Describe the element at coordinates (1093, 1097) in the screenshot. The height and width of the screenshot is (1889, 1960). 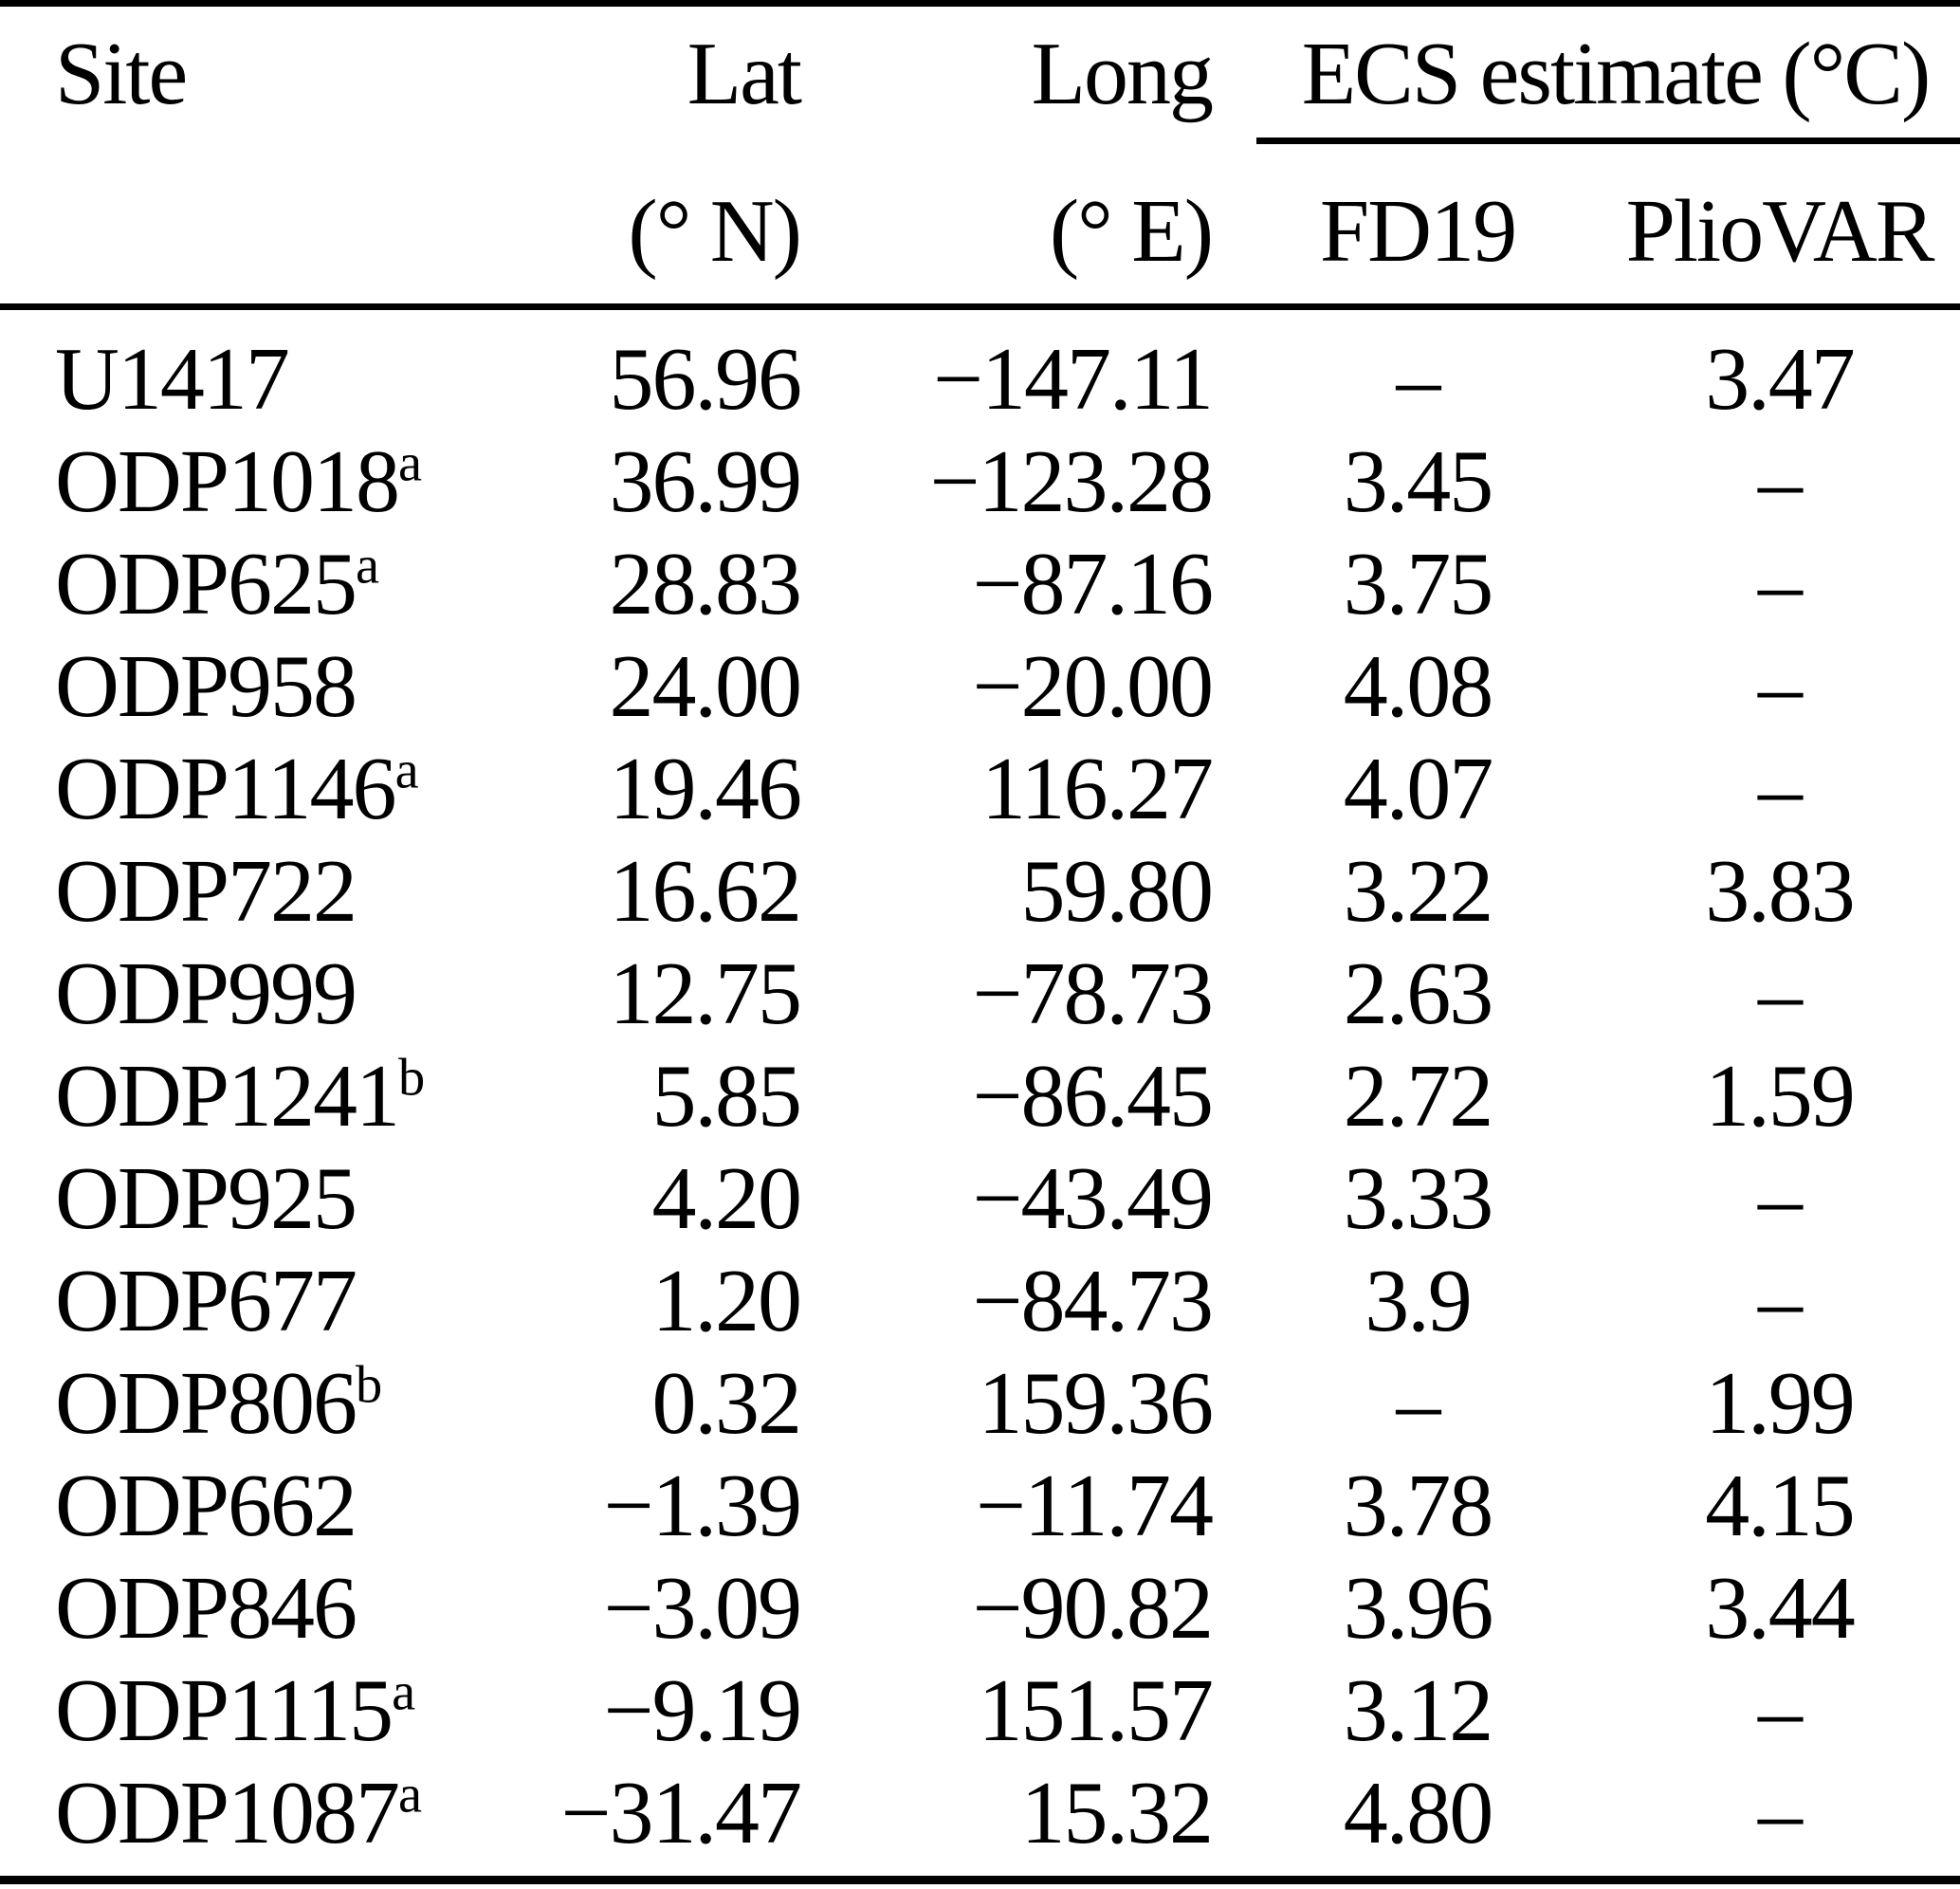
I see `cell-long: −86.45` at that location.